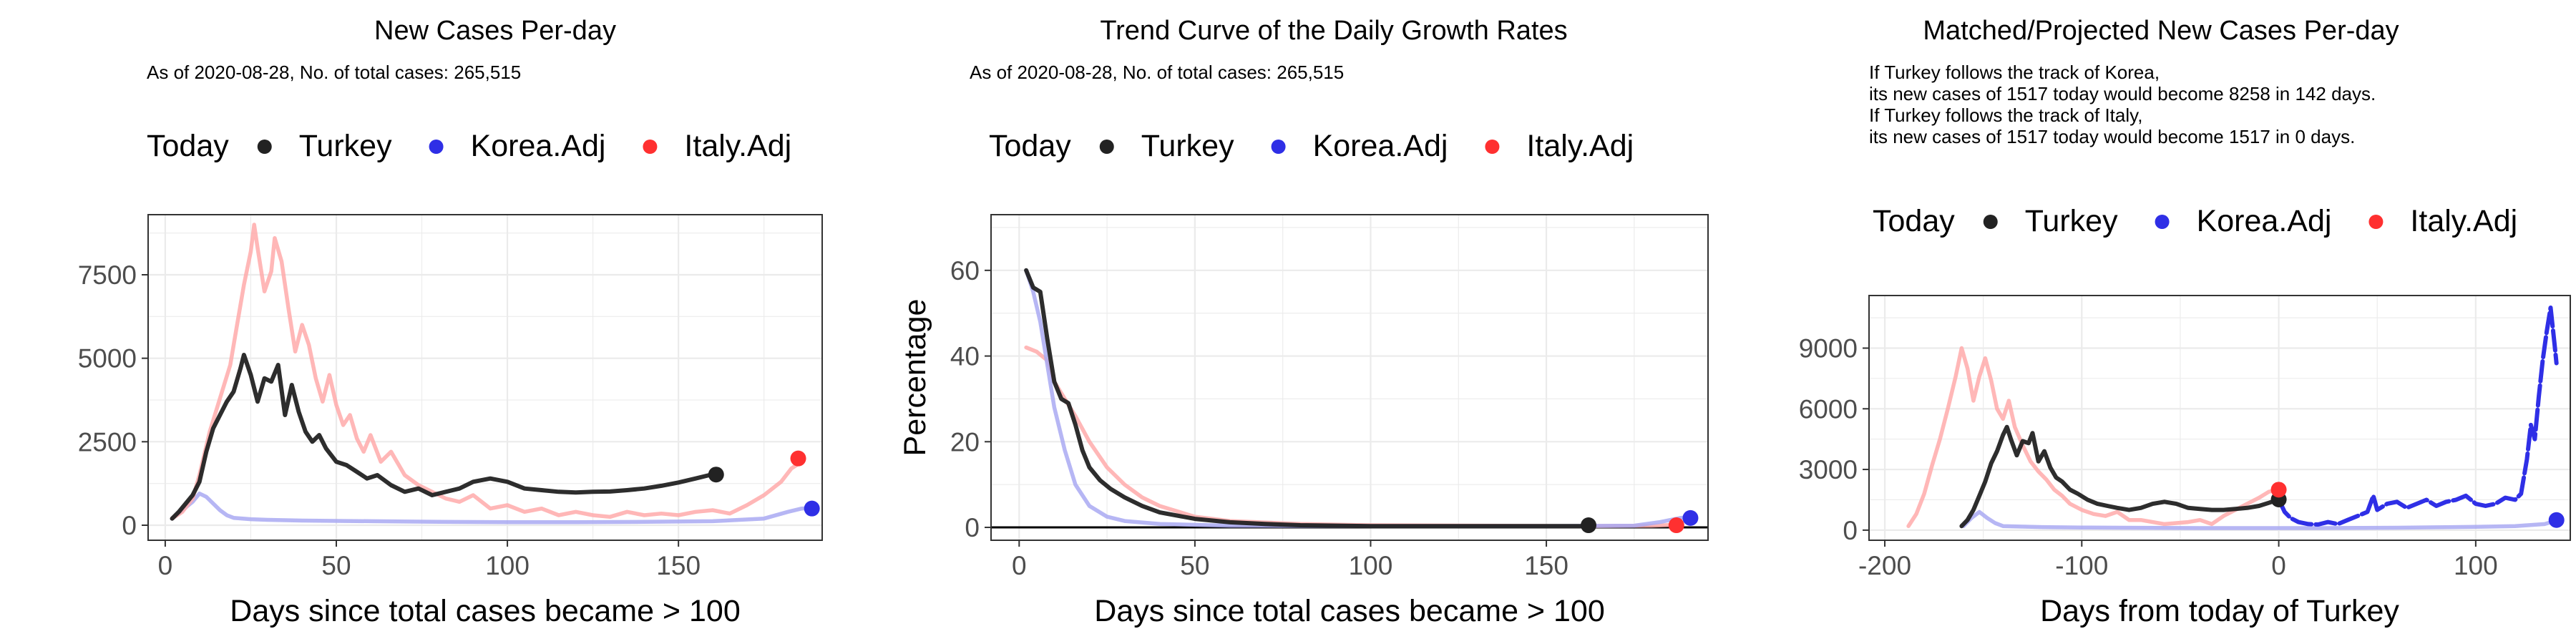 This screenshot has width=2576, height=644. What do you see at coordinates (2219, 611) in the screenshot?
I see `panel-3-x-axis-label: Days from today of Turkey` at bounding box center [2219, 611].